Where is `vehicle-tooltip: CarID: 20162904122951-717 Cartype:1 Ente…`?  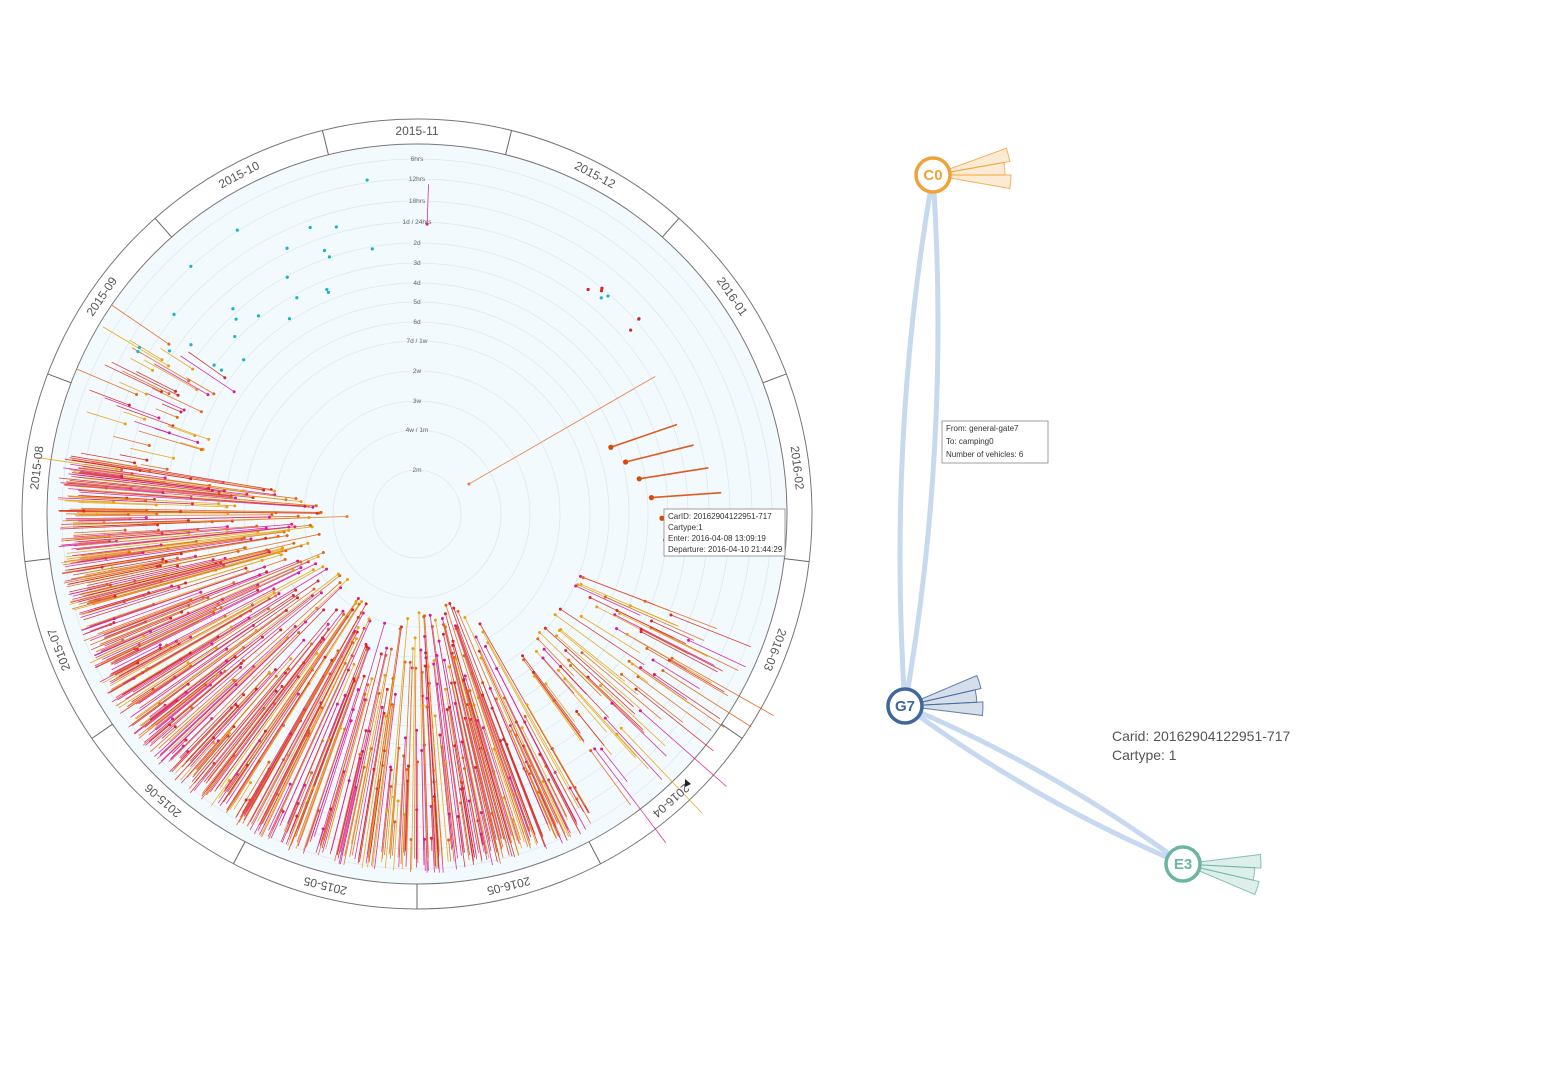
vehicle-tooltip: CarID: 20162904122951-717 Cartype:1 Ente… is located at coordinates (724, 532).